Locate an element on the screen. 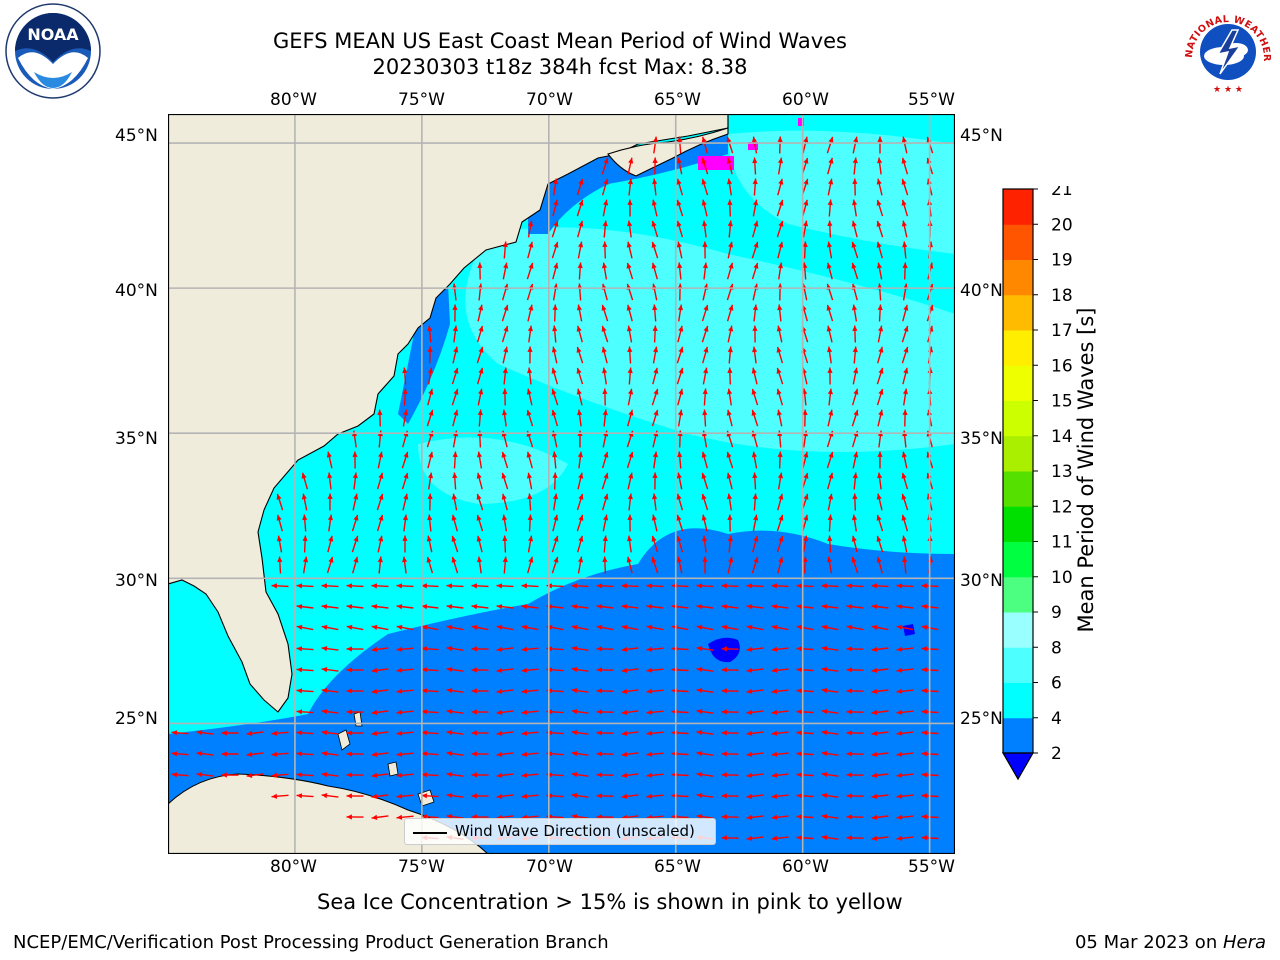  lon-tick-bottom: 70°W is located at coordinates (549, 867).